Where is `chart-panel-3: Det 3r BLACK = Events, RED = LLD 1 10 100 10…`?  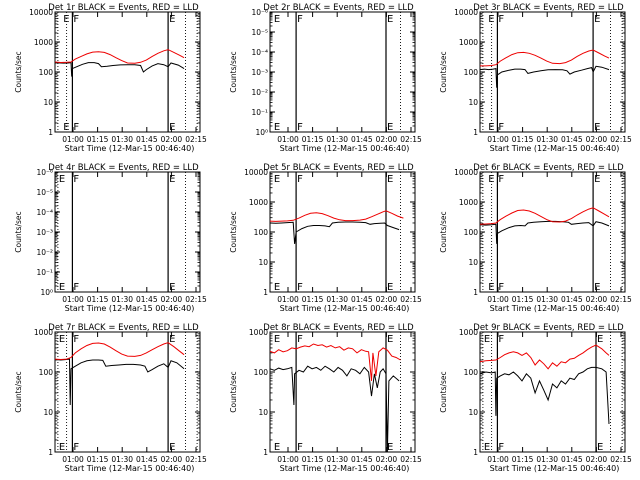
chart-panel-3: Det 3r BLACK = Events, RED = LLD 1 10 100 10… is located at coordinates (535, 78).